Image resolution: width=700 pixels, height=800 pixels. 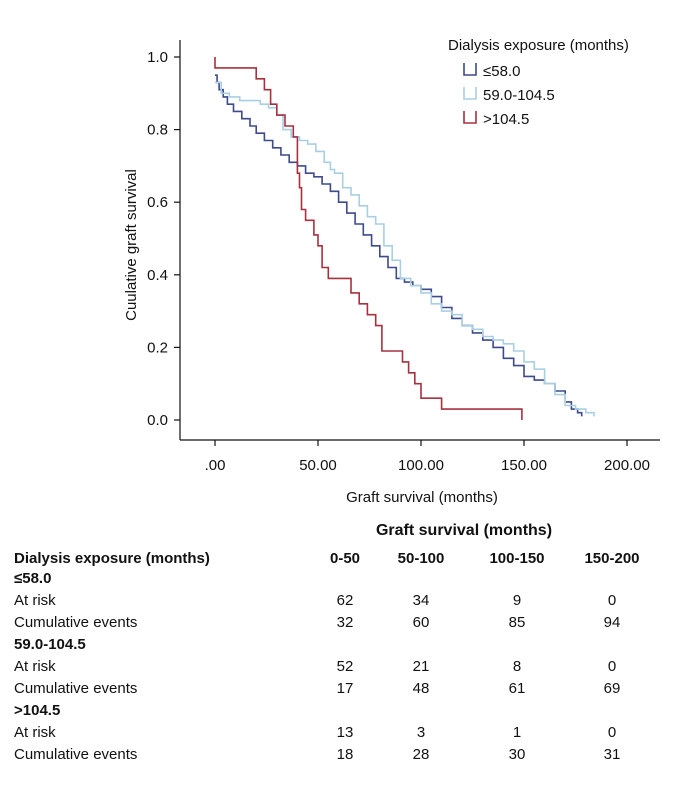 What do you see at coordinates (627, 465) in the screenshot?
I see `x-tick-label: 200.00` at bounding box center [627, 465].